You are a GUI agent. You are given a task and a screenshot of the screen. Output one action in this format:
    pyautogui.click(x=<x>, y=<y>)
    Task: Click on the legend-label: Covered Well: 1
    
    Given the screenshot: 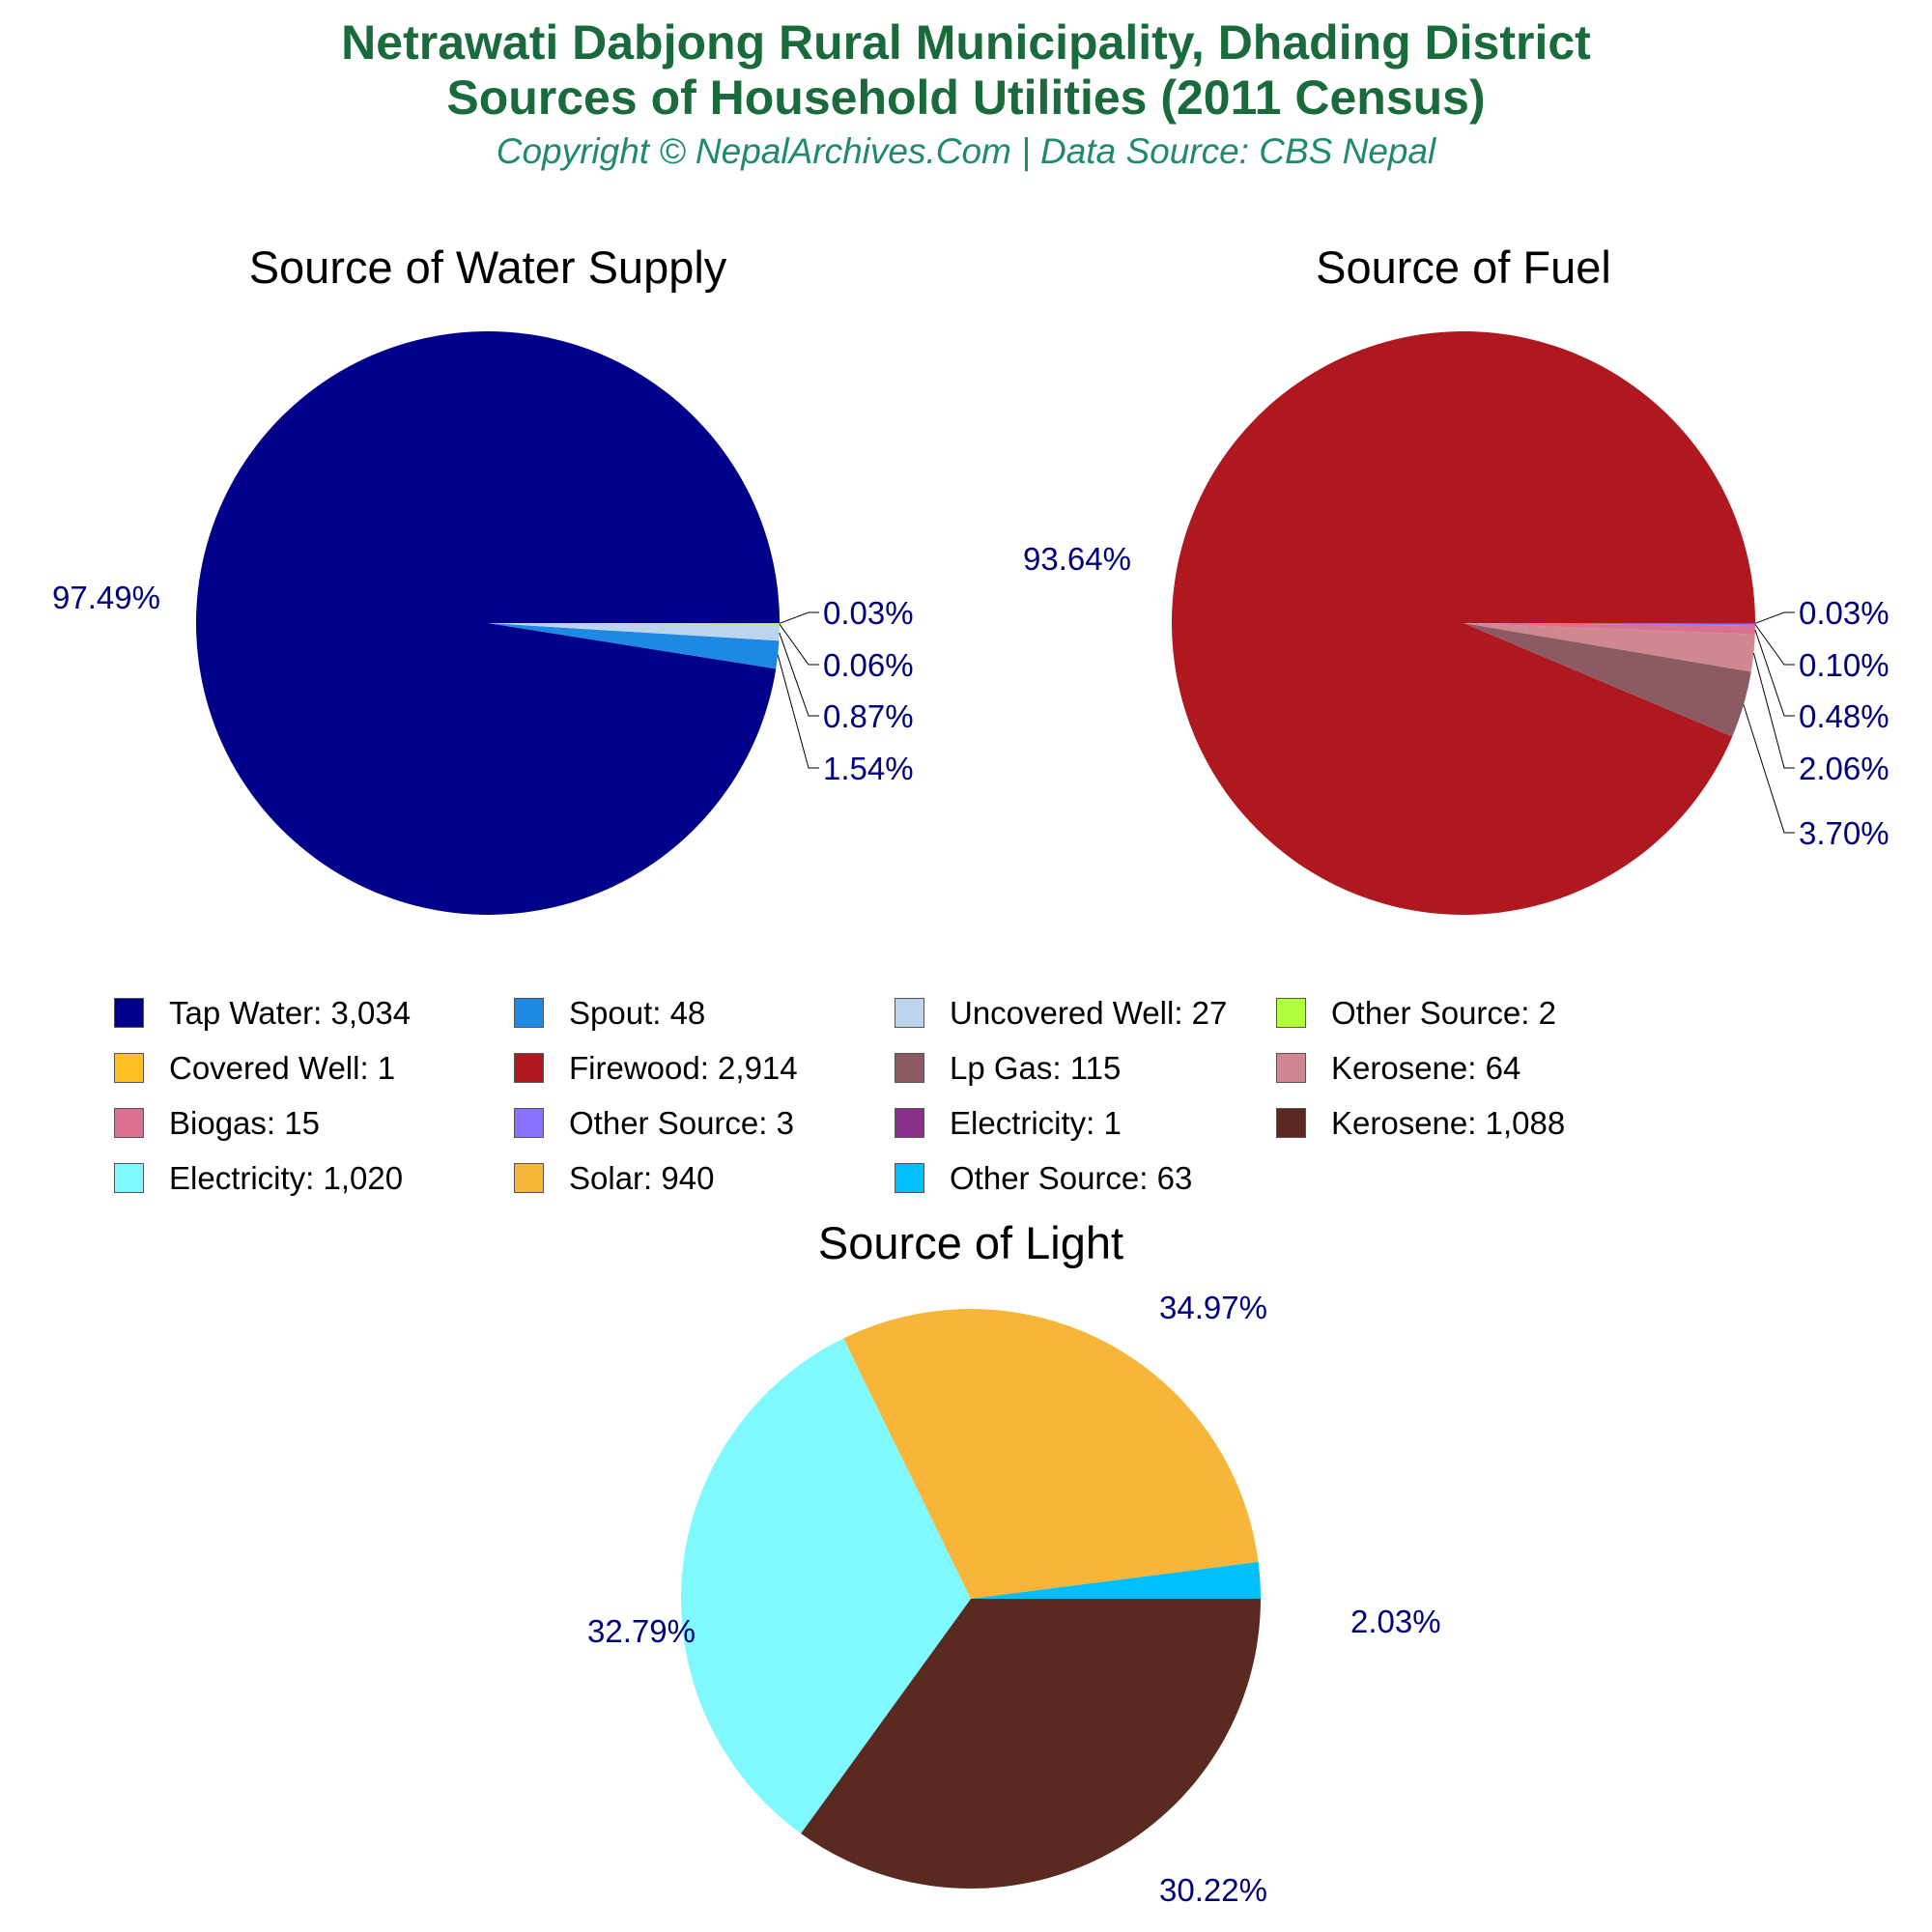 What is the action you would take?
    pyautogui.click(x=282, y=1067)
    